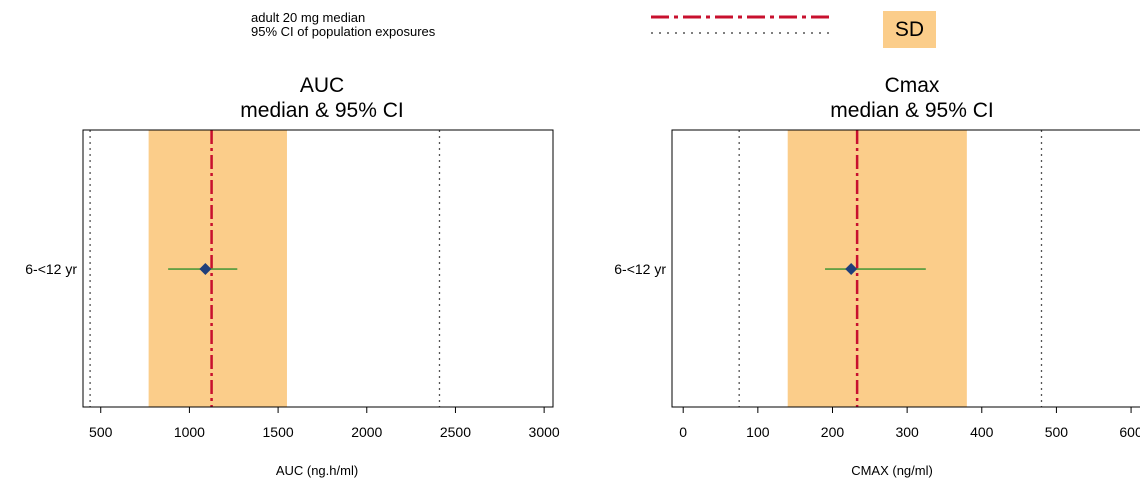 This screenshot has height=488, width=1140. I want to click on legend-ci-label: 95% CI of population exposures, so click(343, 31).